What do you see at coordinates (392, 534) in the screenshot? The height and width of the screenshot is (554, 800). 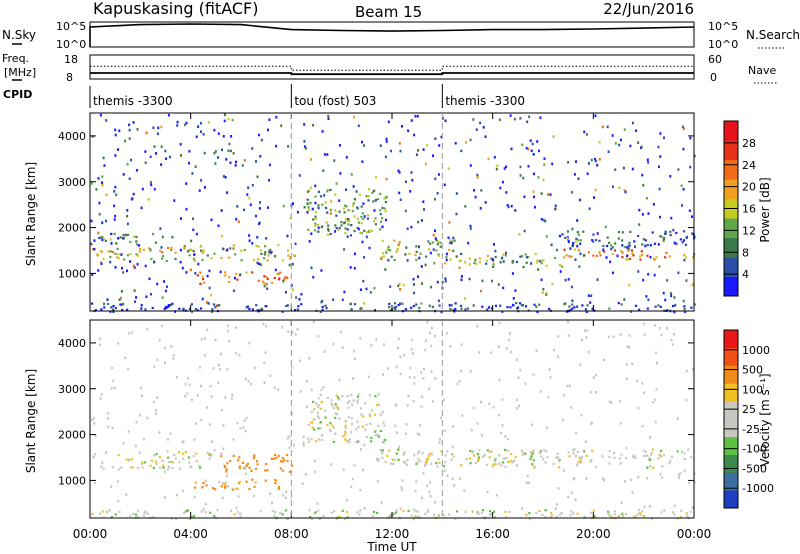 I see `x-axis-ticks: 00:00 04:00 08:00 12:00 16:00 20:00 00:00` at bounding box center [392, 534].